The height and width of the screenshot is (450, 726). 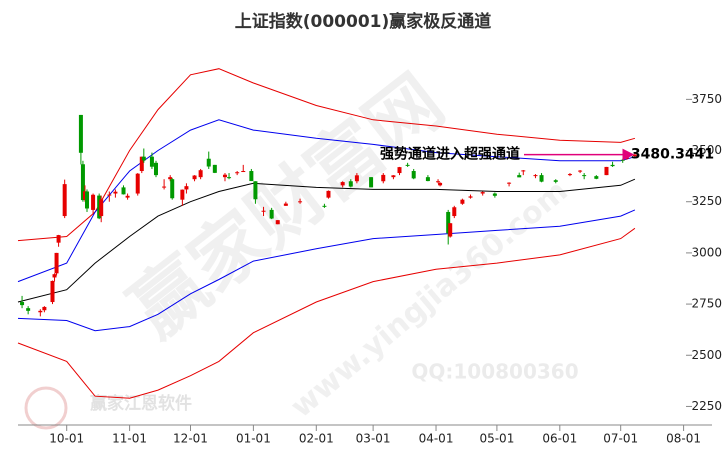 I want to click on x-tick-label: 05-01, so click(x=496, y=439).